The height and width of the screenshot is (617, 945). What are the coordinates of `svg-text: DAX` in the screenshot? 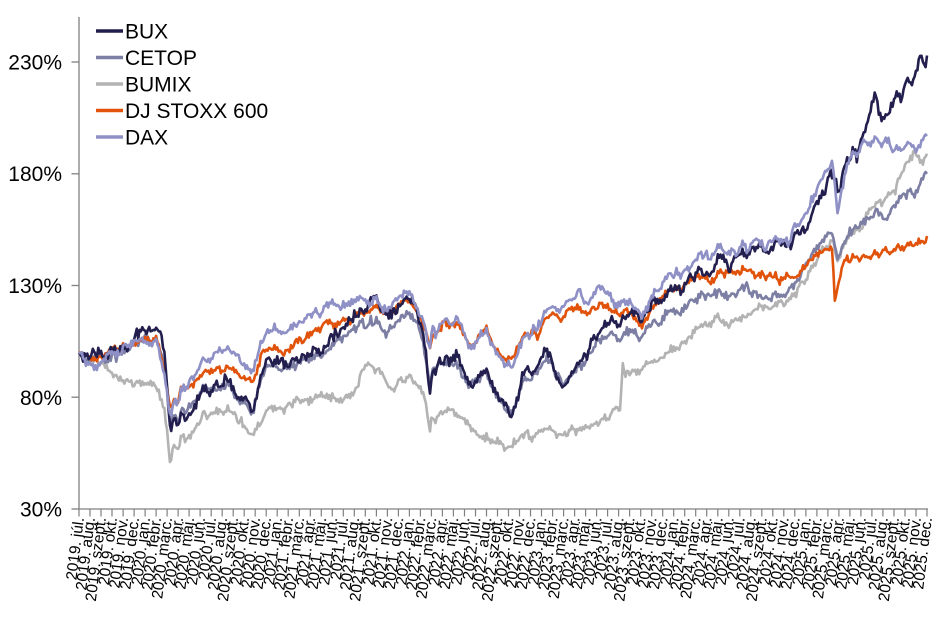 It's located at (146, 138).